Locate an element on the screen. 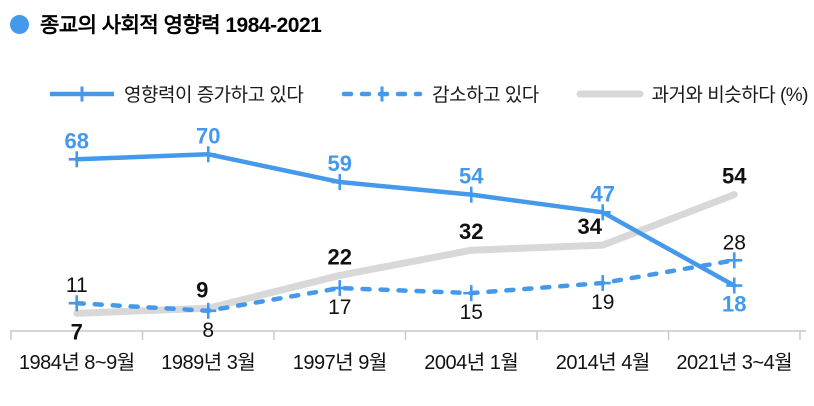 The image size is (814, 406). data-label-series1: 17 is located at coordinates (339, 307).